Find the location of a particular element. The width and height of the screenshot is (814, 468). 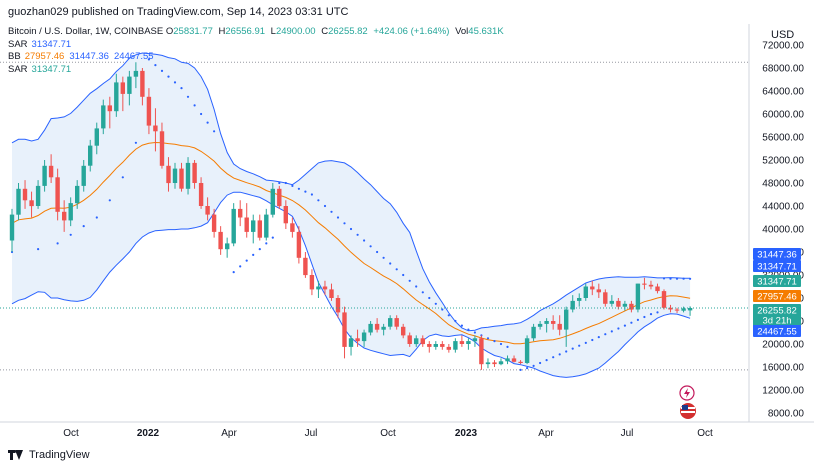

legend-sar2-row: SAR 31347.71 is located at coordinates (257, 70).